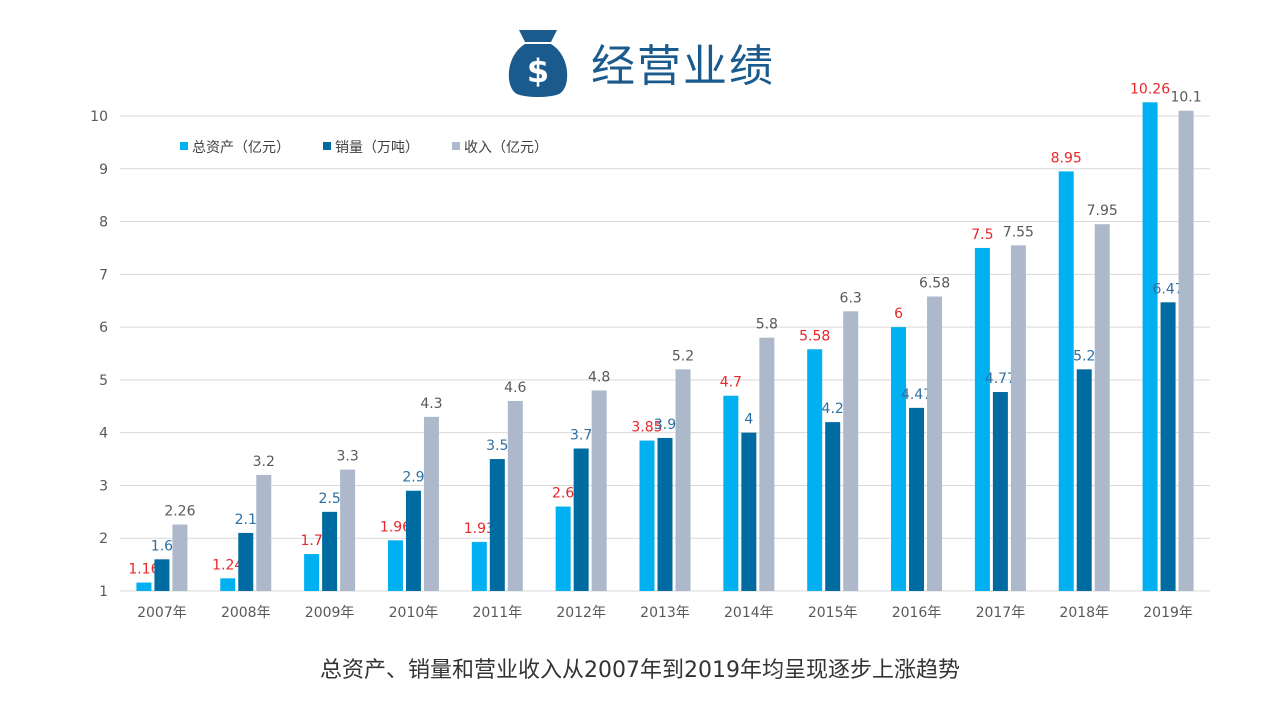 The width and height of the screenshot is (1280, 719). Describe the element at coordinates (1168, 613) in the screenshot. I see `x-tick-label: 2019年` at that location.